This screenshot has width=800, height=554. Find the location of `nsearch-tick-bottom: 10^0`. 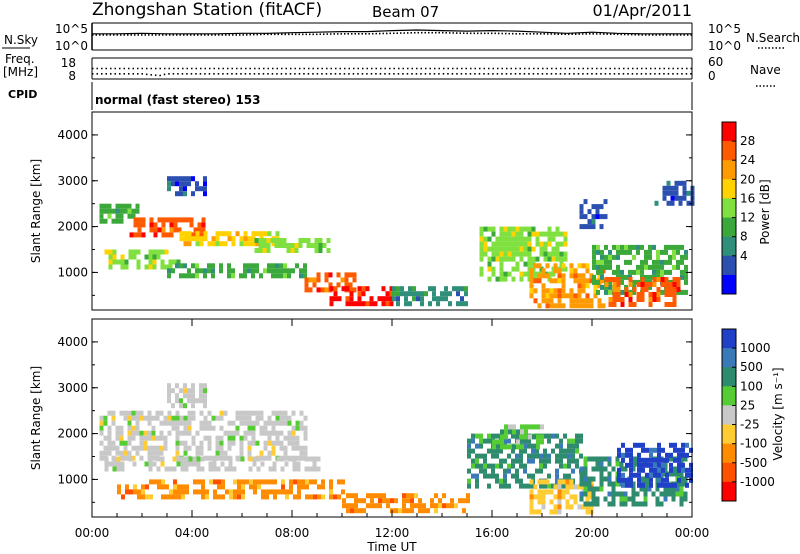

nsearch-tick-bottom: 10^0 is located at coordinates (724, 46).